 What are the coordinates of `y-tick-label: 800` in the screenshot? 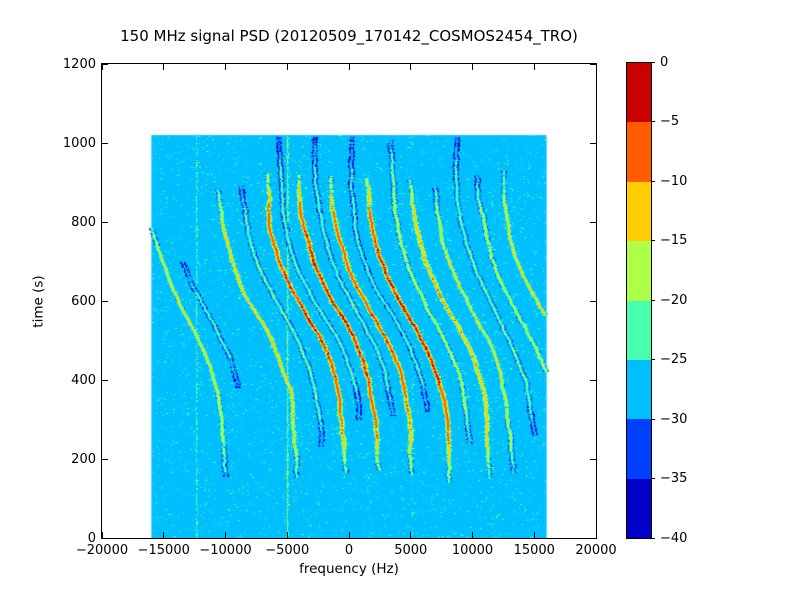 It's located at (83, 222).